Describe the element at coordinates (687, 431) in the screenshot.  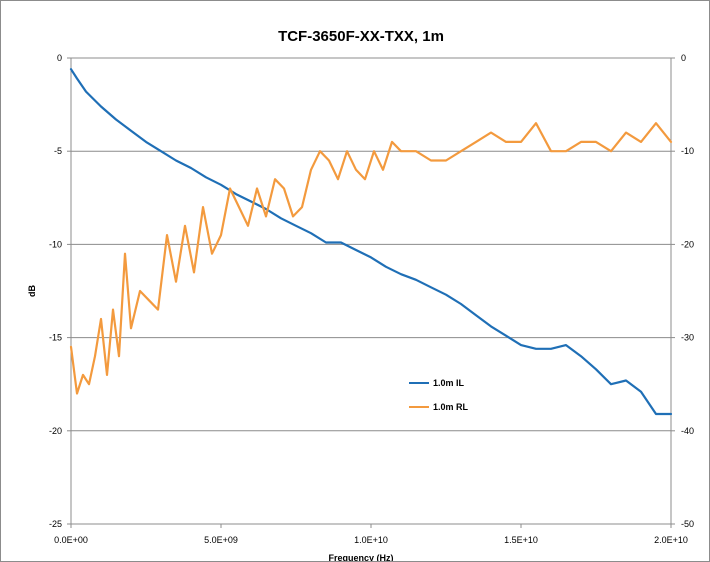
I see `y2-tick-label: -40` at that location.